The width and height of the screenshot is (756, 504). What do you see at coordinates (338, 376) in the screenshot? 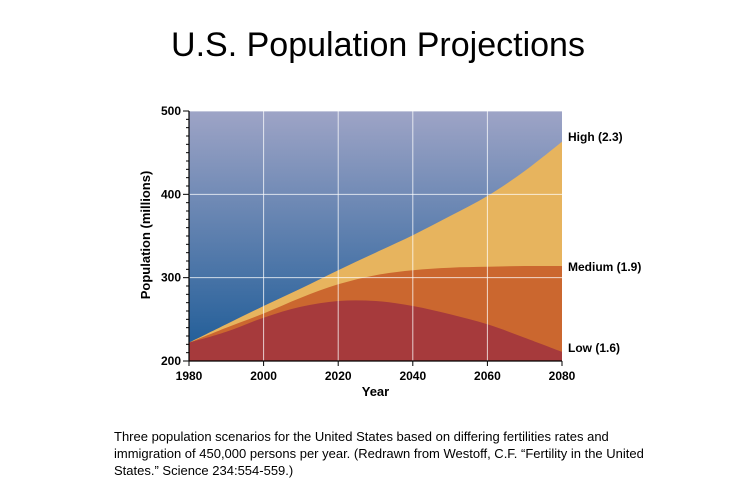
I see `x-tick-label-2020: 2020` at bounding box center [338, 376].